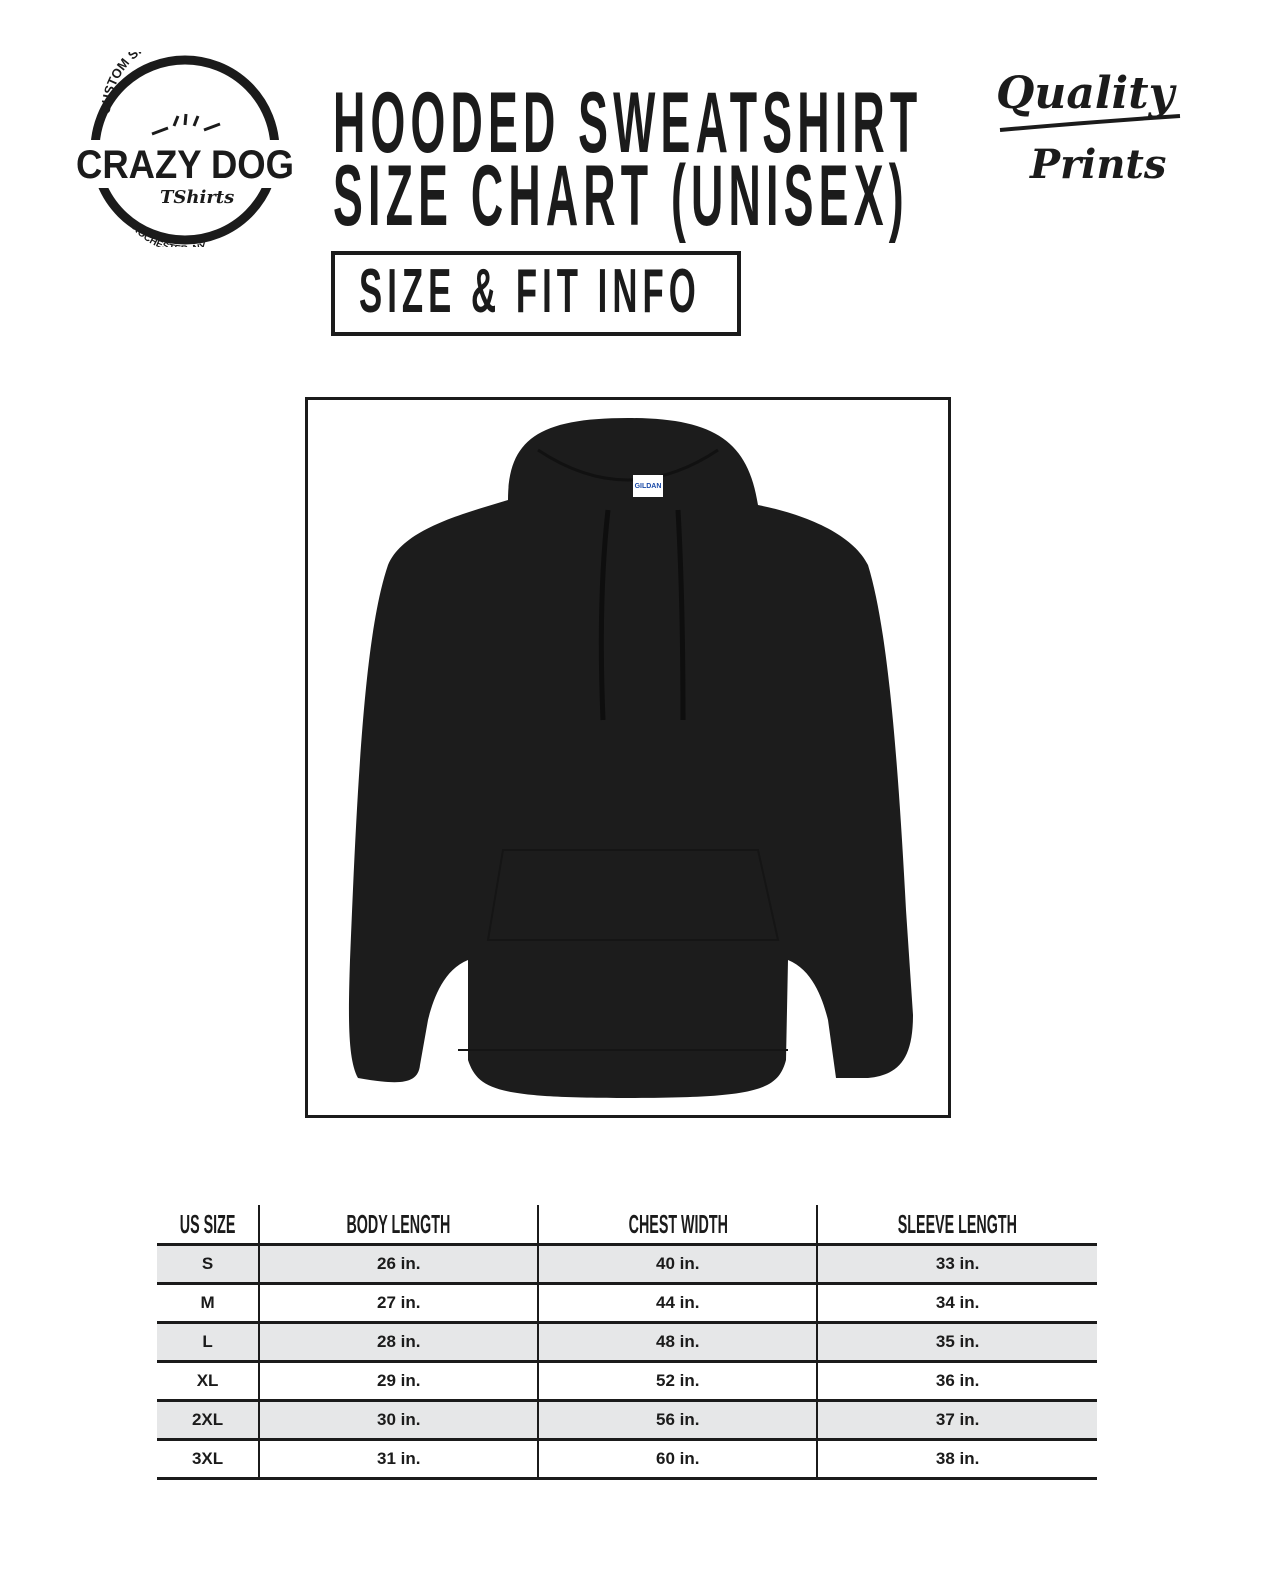 The height and width of the screenshot is (1593, 1275). I want to click on sleeve-length-cell: 36 in., so click(956, 1380).